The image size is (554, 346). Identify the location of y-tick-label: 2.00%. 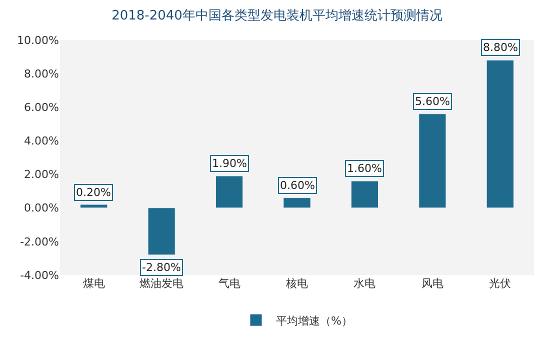
(41, 175).